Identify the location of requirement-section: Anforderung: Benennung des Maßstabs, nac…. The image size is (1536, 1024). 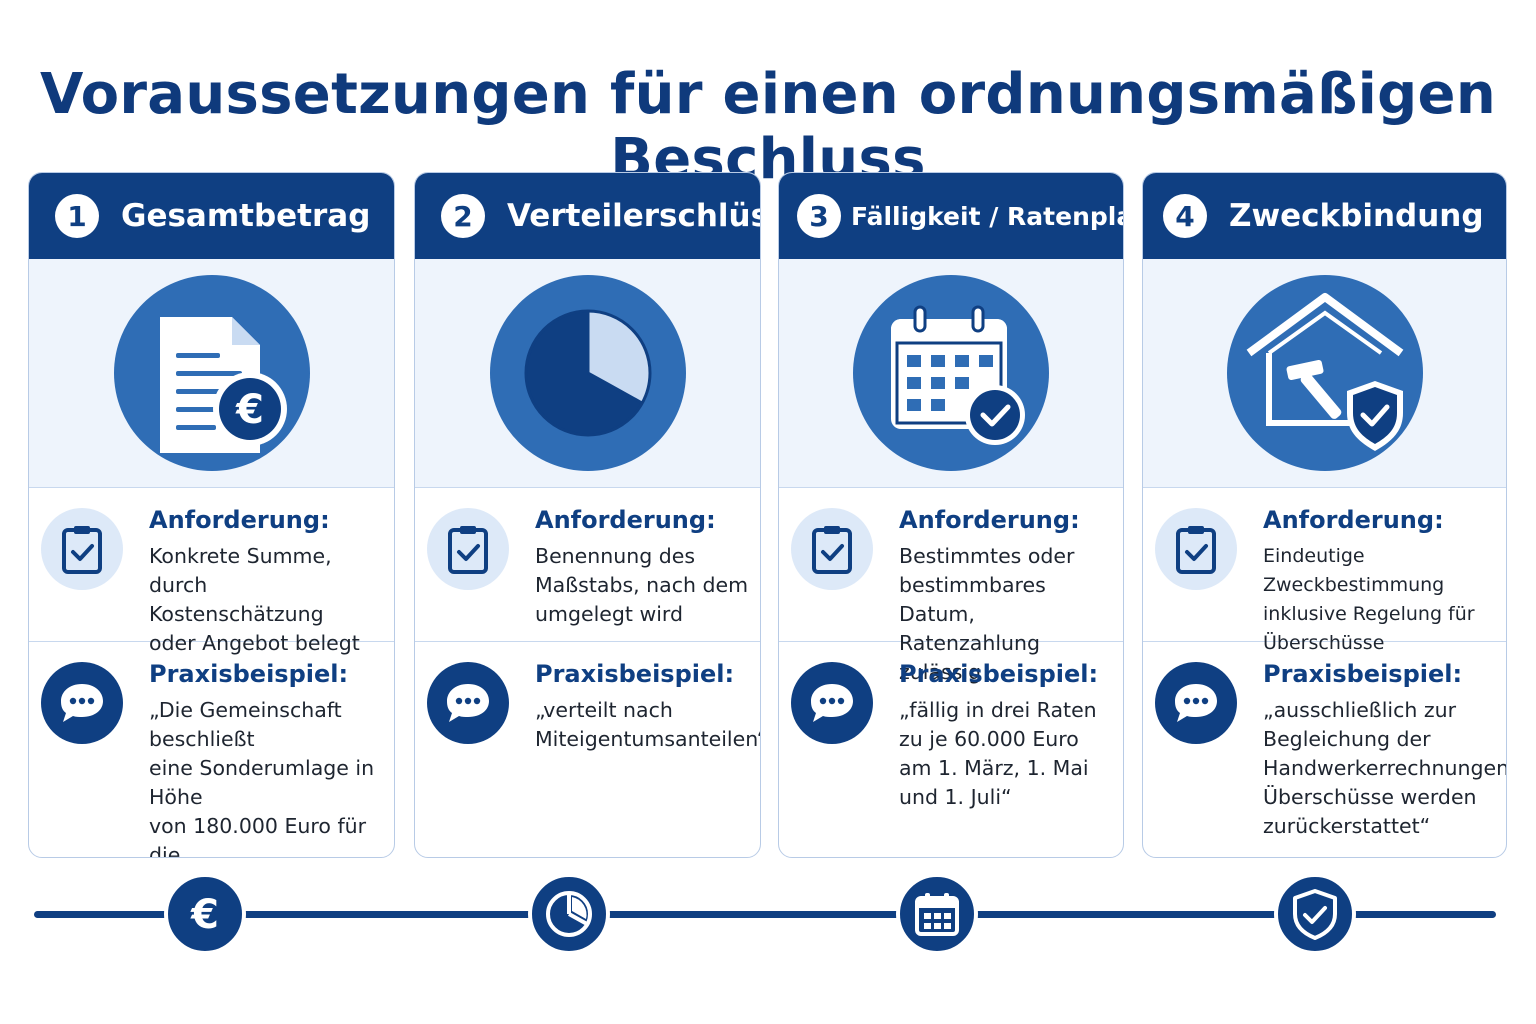
(587, 565).